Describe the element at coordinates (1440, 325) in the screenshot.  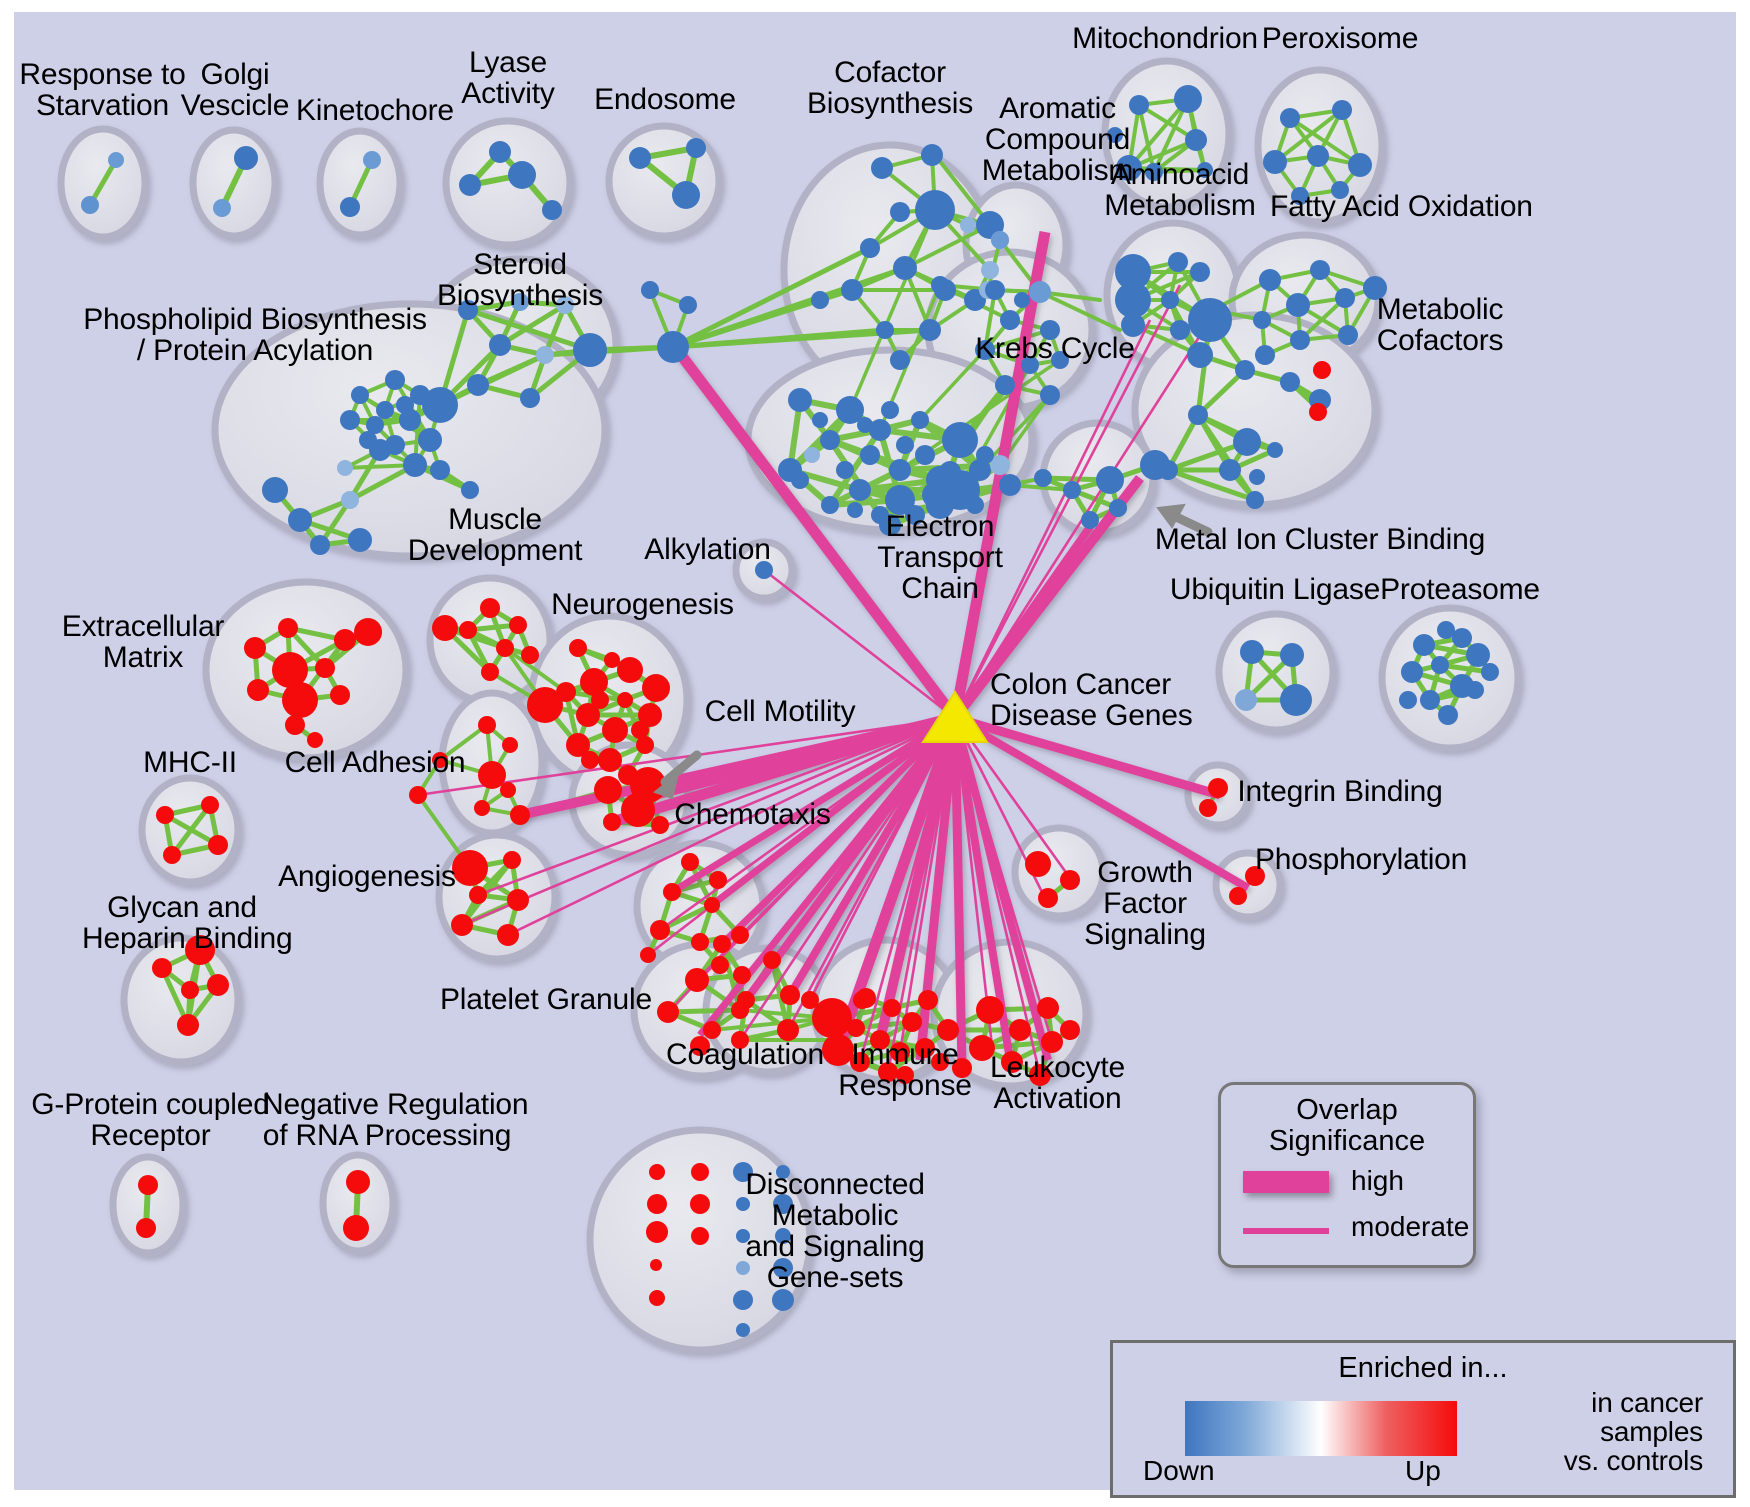
I see `label-metabolic-cofactors: Metabolic Cofactors` at that location.